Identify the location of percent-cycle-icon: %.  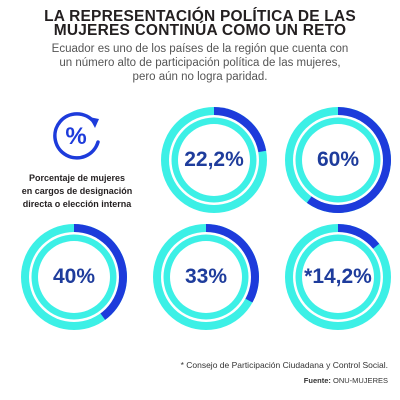
(76, 136).